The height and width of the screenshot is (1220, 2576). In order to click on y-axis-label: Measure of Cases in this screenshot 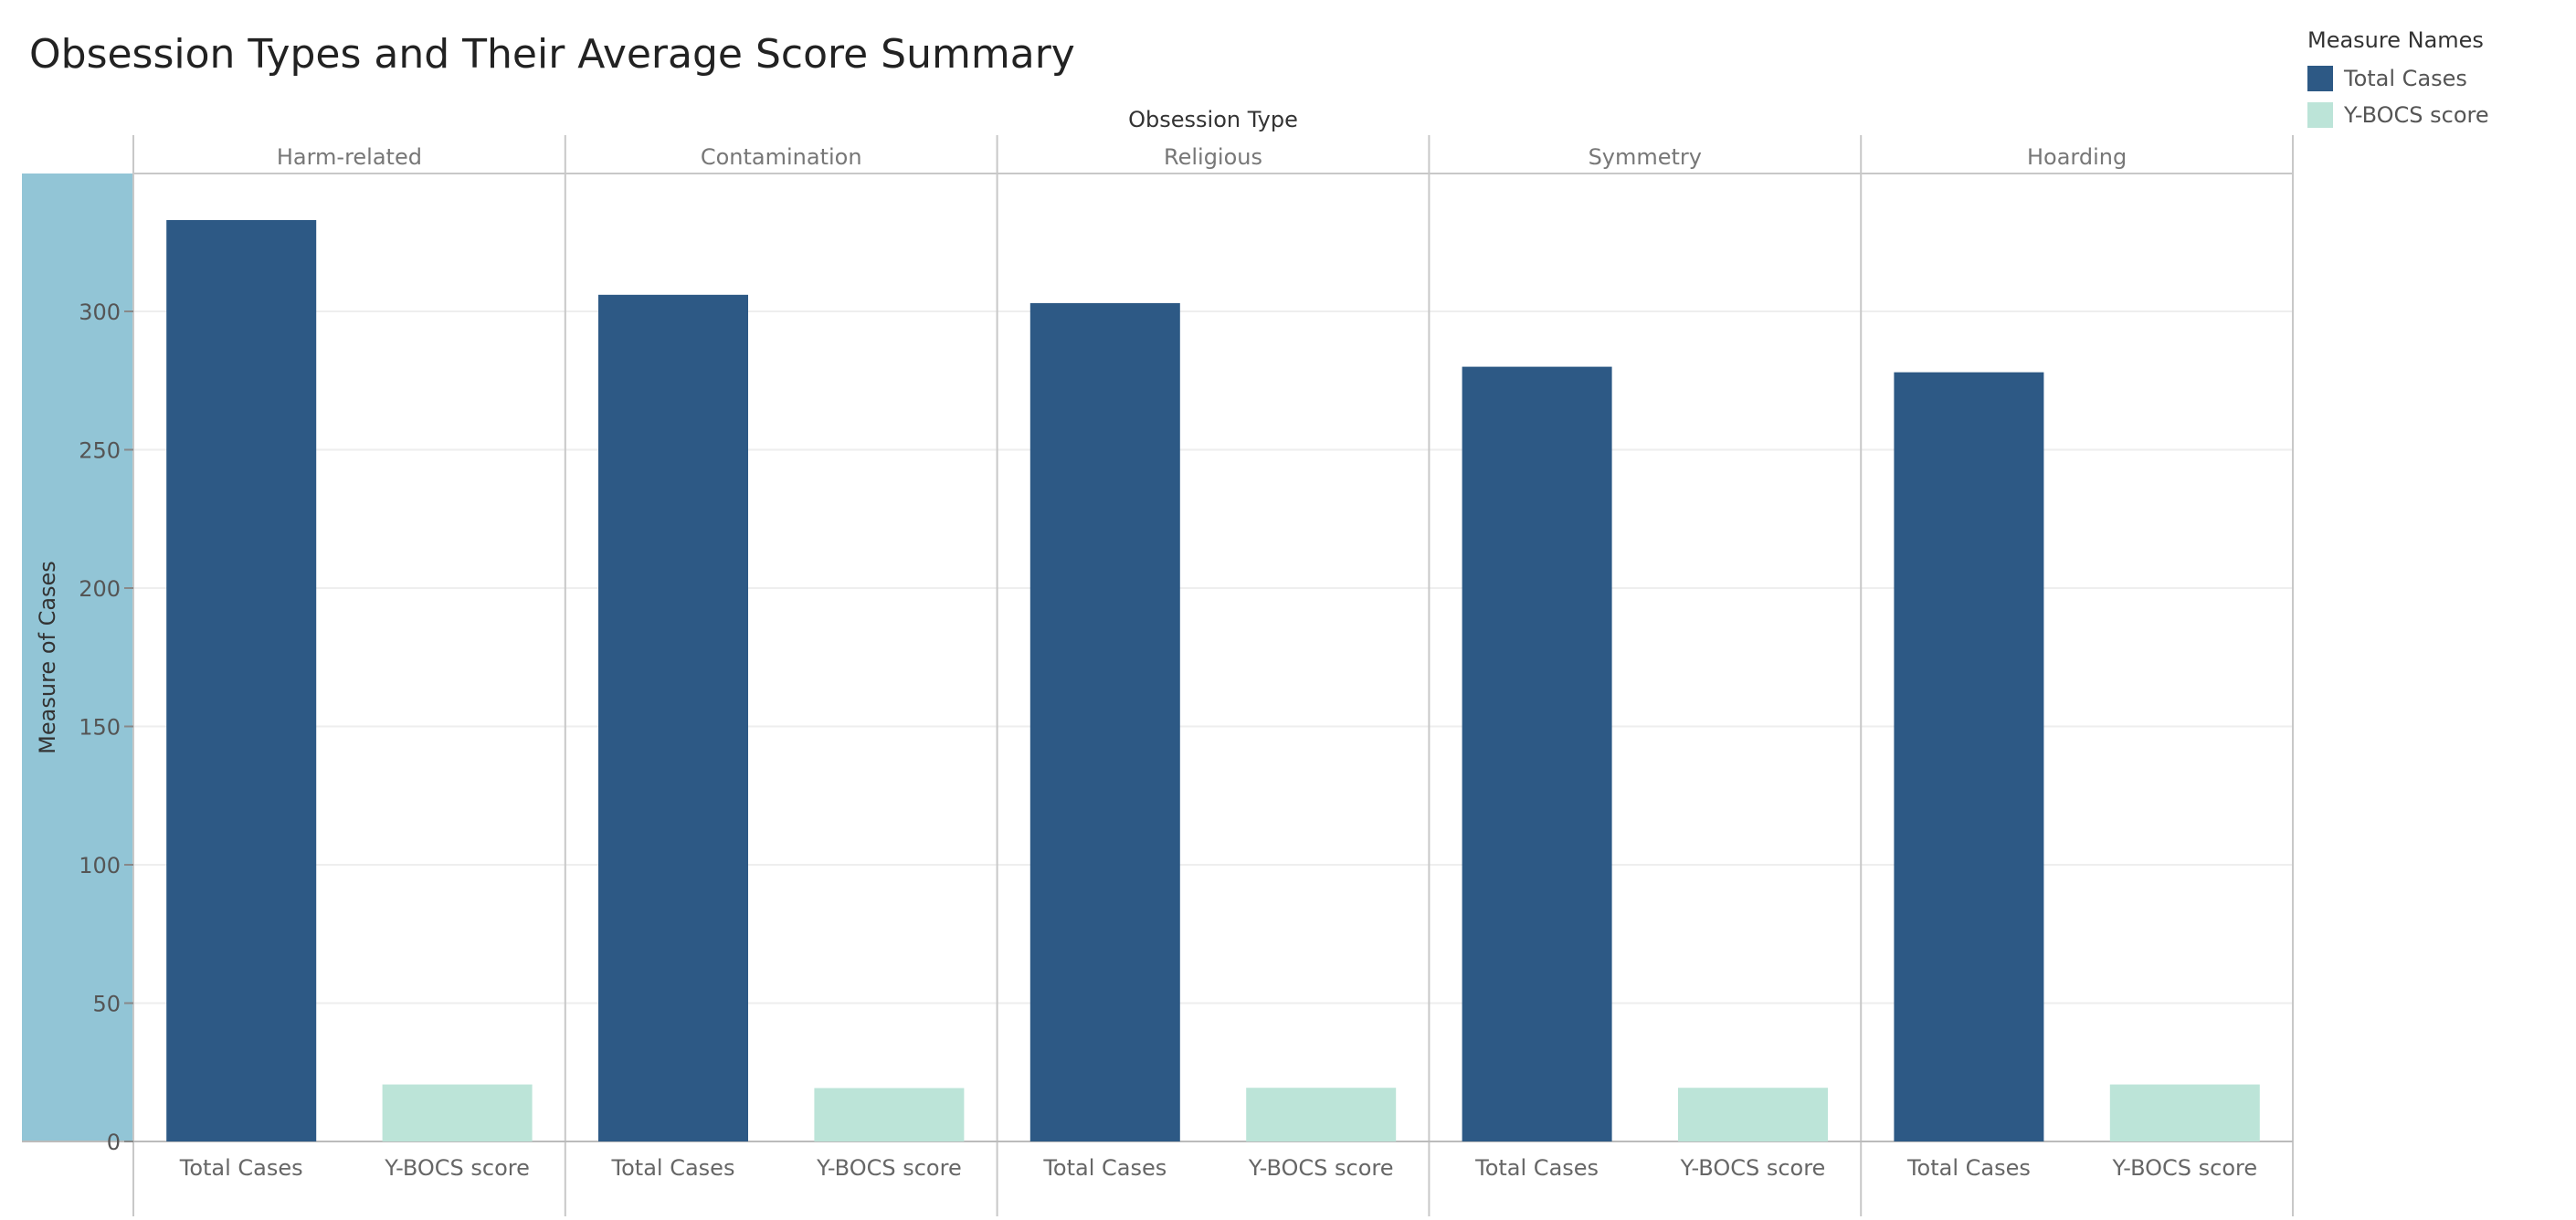, I will do `click(48, 657)`.